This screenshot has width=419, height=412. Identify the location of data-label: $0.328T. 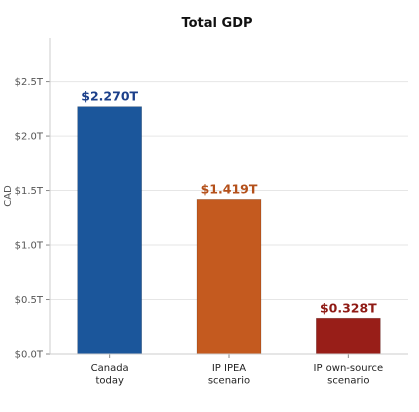
(348, 307).